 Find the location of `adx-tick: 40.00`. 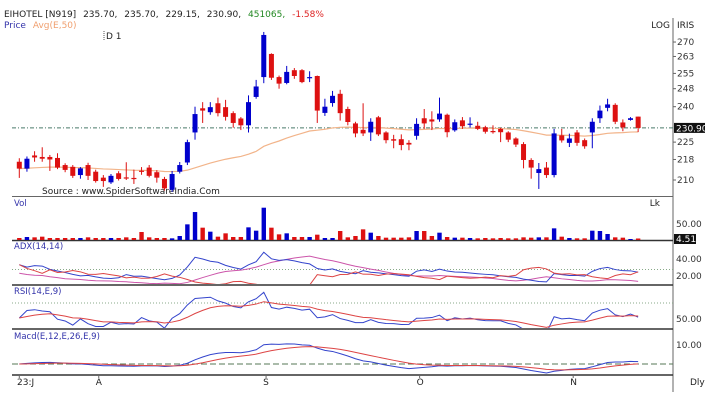

adx-tick: 40.00 is located at coordinates (689, 260).